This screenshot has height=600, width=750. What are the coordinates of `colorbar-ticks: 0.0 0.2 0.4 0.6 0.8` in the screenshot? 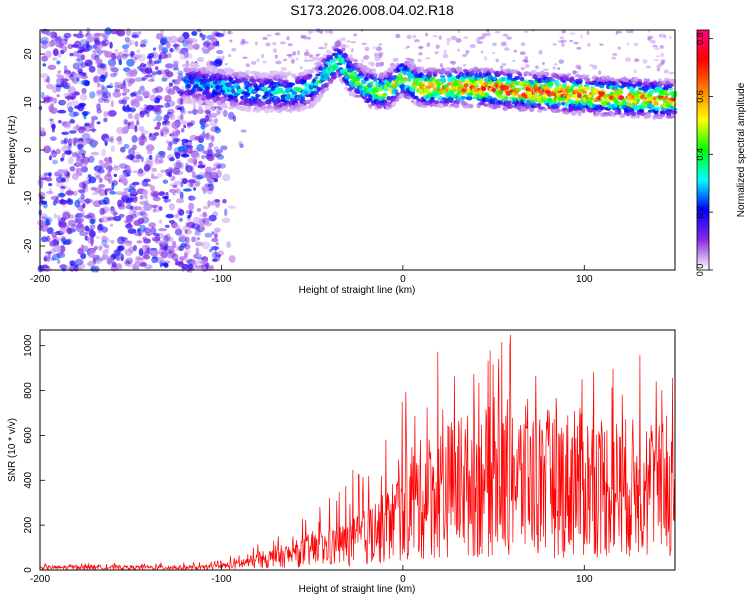 It's located at (704, 154).